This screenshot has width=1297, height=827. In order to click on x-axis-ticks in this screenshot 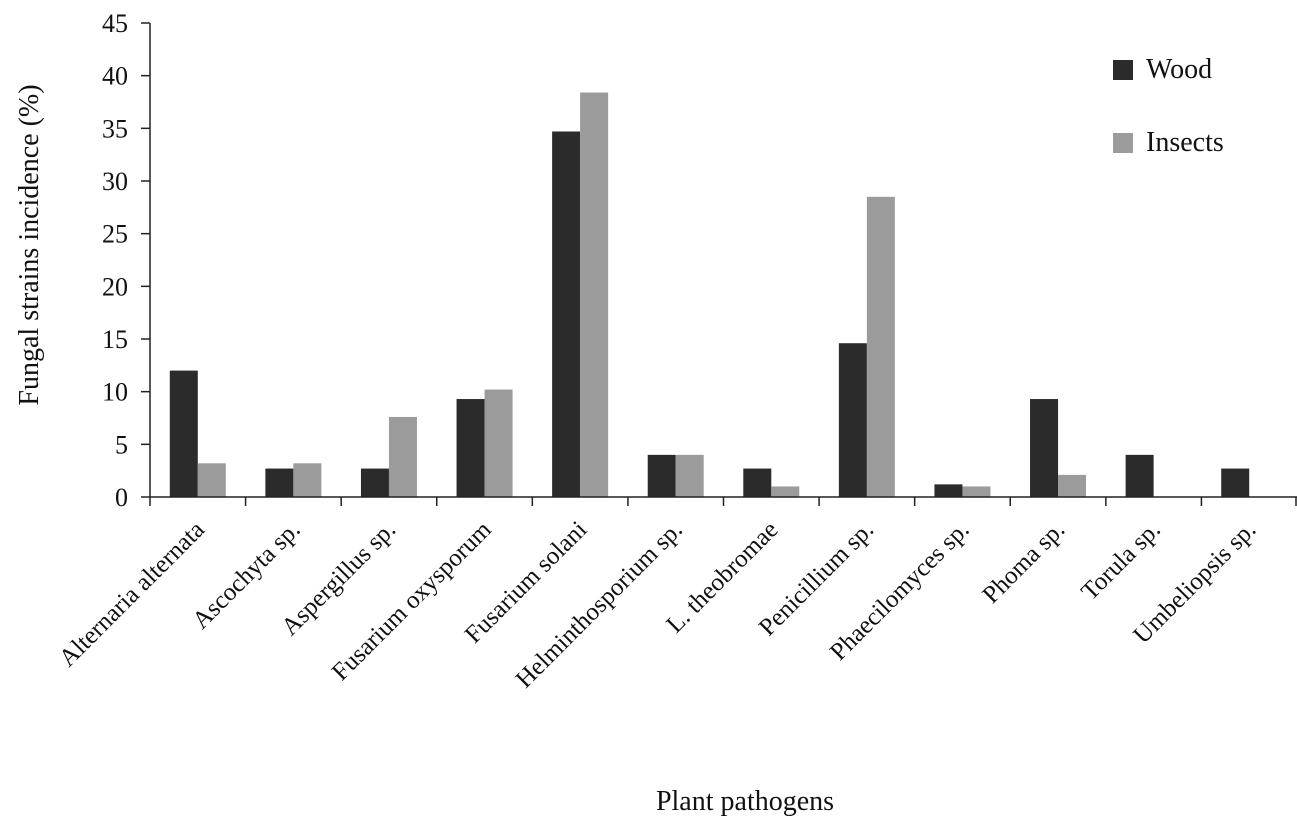, I will do `click(723, 501)`.